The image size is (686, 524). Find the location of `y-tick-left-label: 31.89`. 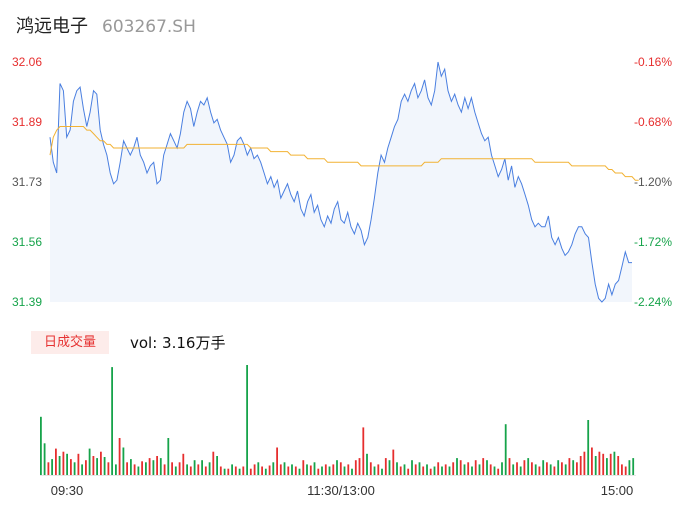

y-tick-left-label: 31.89 is located at coordinates (27, 122).